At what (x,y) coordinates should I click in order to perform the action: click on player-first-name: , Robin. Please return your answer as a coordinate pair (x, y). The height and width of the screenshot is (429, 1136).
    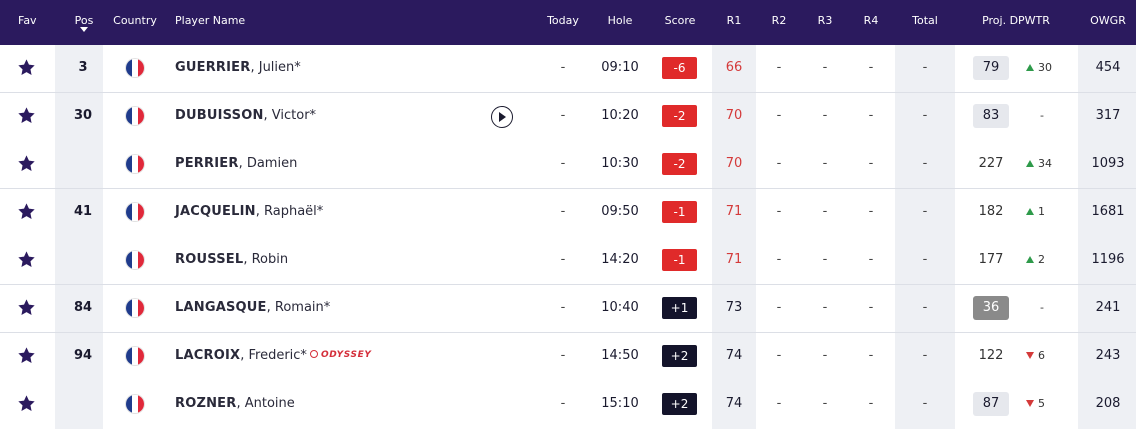
    Looking at the image, I should click on (266, 259).